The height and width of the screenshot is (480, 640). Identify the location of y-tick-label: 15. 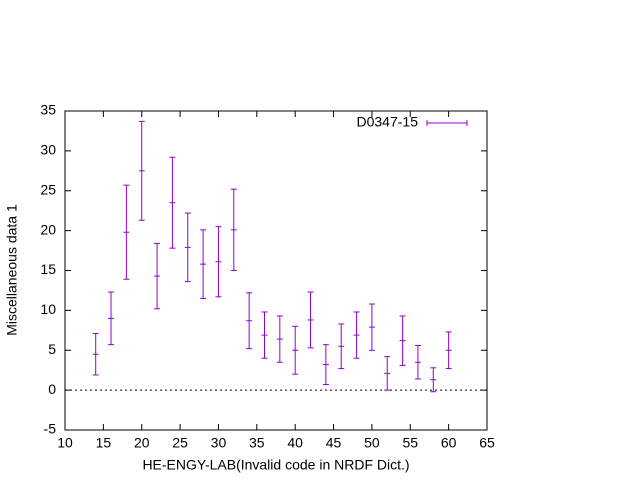
(48, 269).